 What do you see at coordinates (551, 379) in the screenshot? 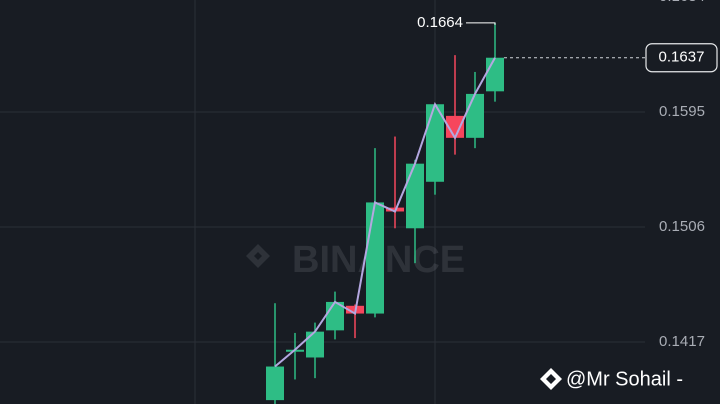
I see `credit-logo` at bounding box center [551, 379].